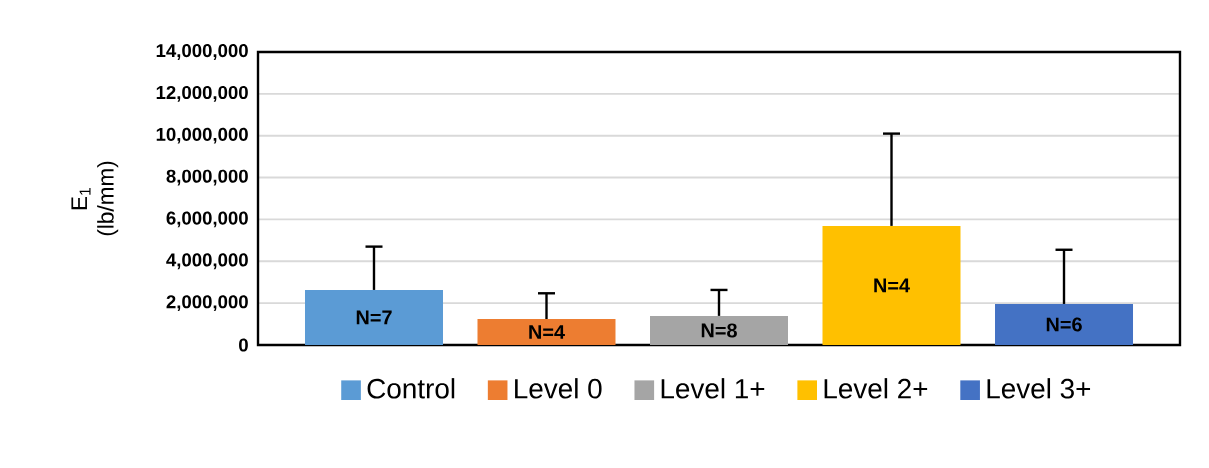 The image size is (1209, 468). What do you see at coordinates (1039, 388) in the screenshot?
I see `legend-label: Level 3+` at bounding box center [1039, 388].